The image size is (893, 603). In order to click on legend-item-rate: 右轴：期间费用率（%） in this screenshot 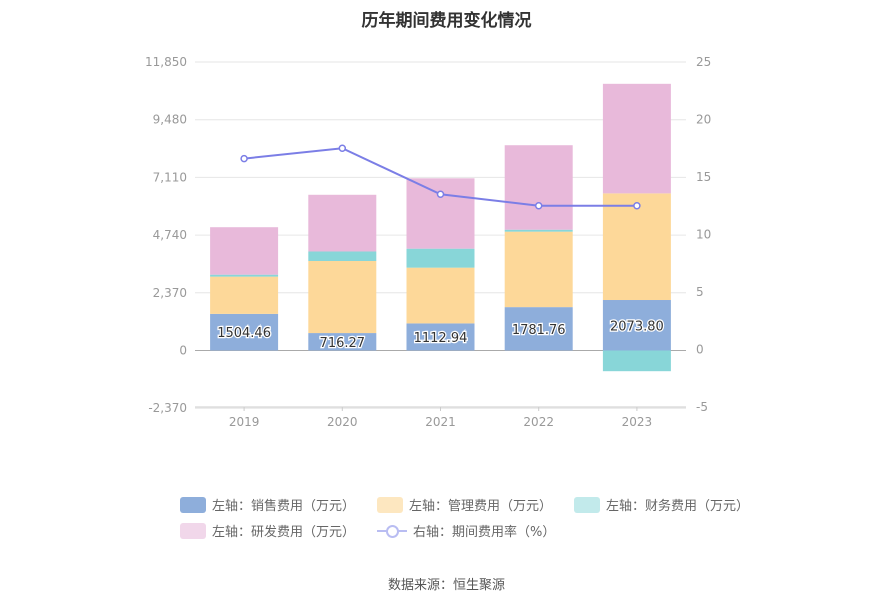, I will do `click(466, 530)`.